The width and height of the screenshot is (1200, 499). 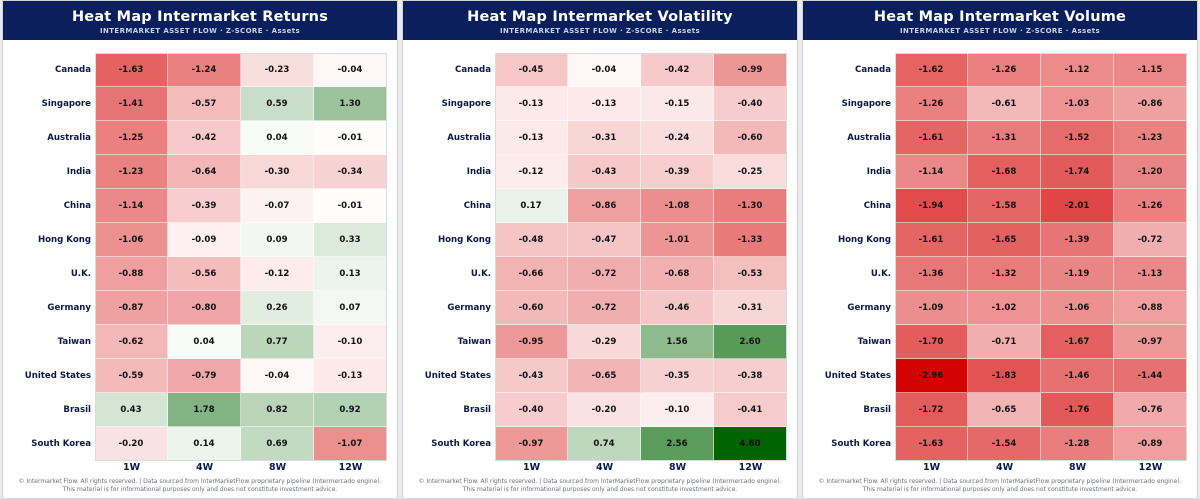 I want to click on row-label: Hong Kong, so click(x=864, y=240).